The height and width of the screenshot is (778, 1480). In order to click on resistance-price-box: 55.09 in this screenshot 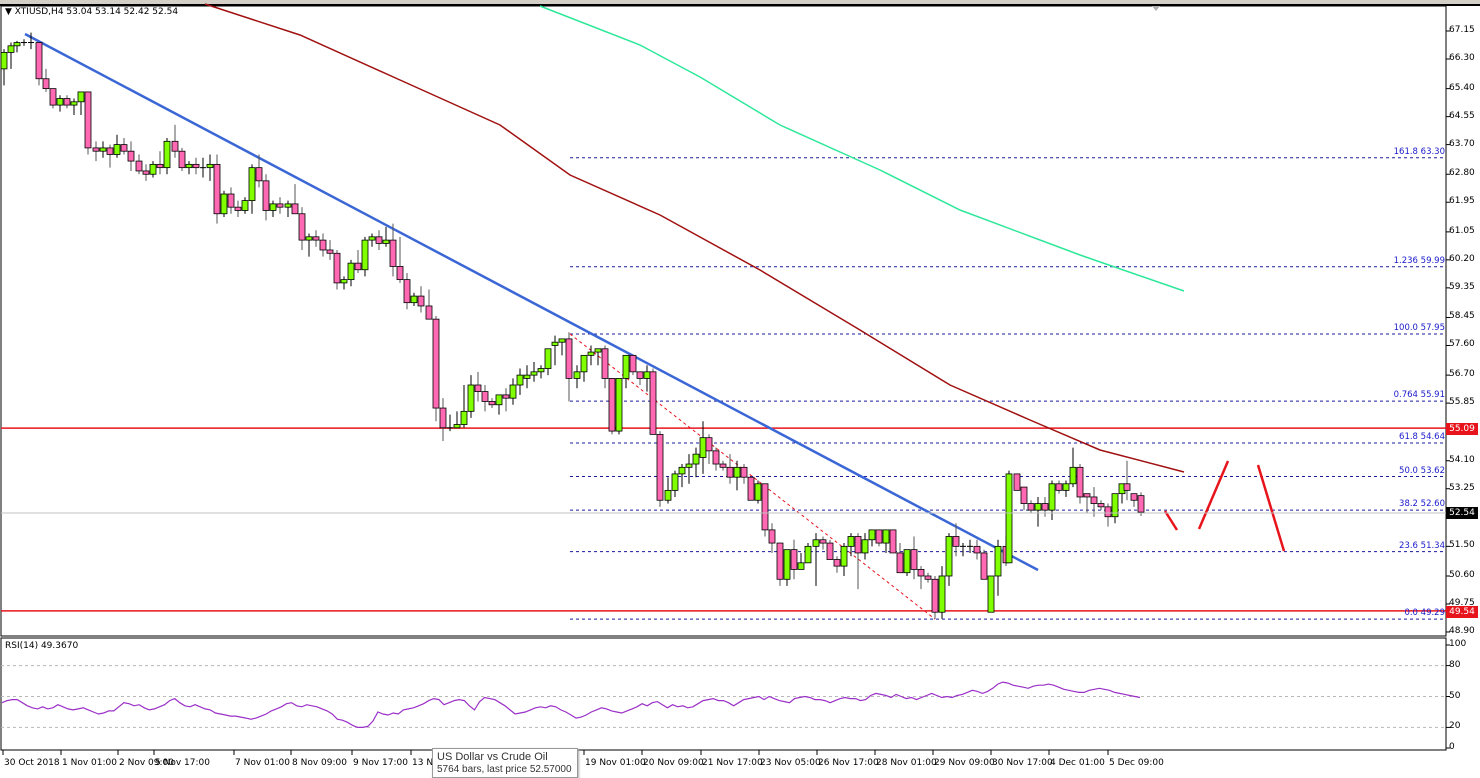, I will do `click(1462, 429)`.